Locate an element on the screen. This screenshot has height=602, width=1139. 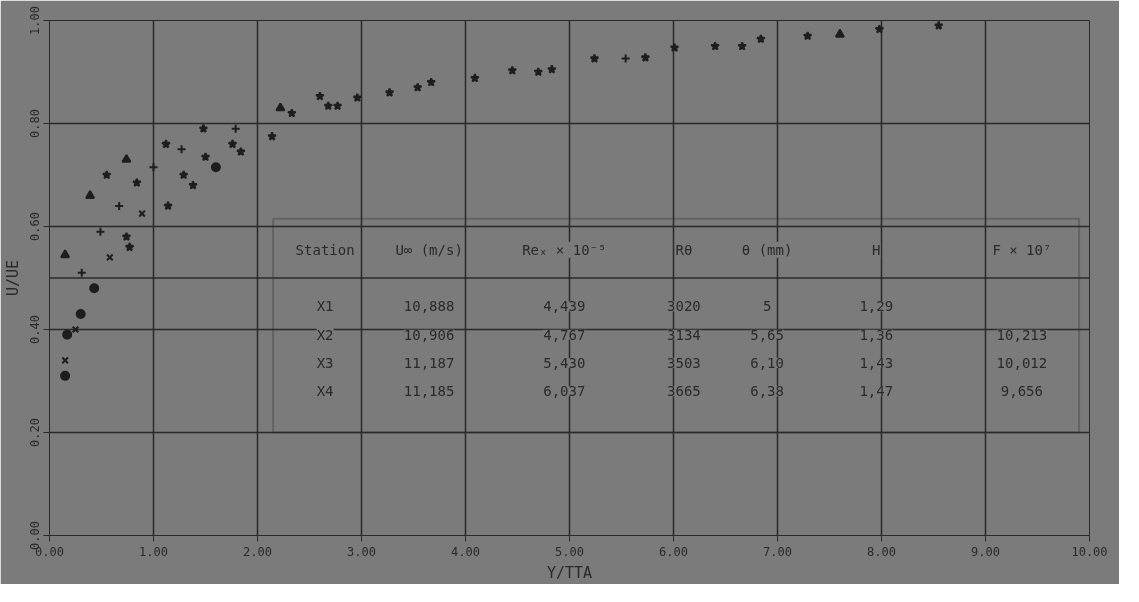
y-axis-title: U/UE is located at coordinates (12, 278).